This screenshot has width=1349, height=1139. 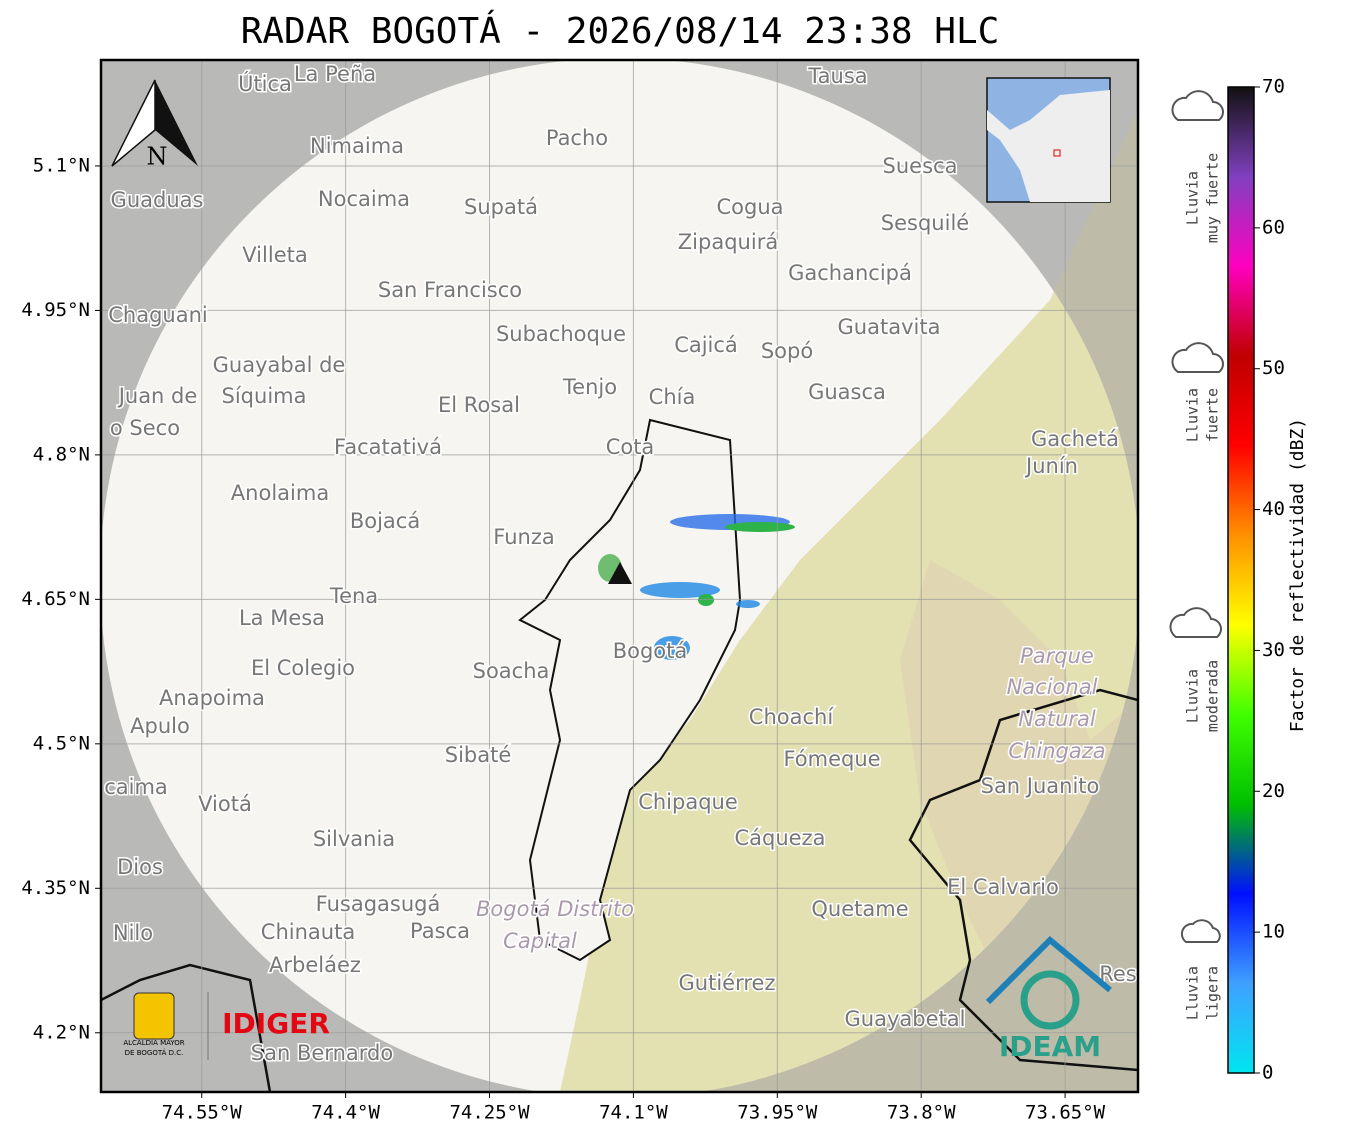 I want to click on place-label: Tena, so click(x=353, y=596).